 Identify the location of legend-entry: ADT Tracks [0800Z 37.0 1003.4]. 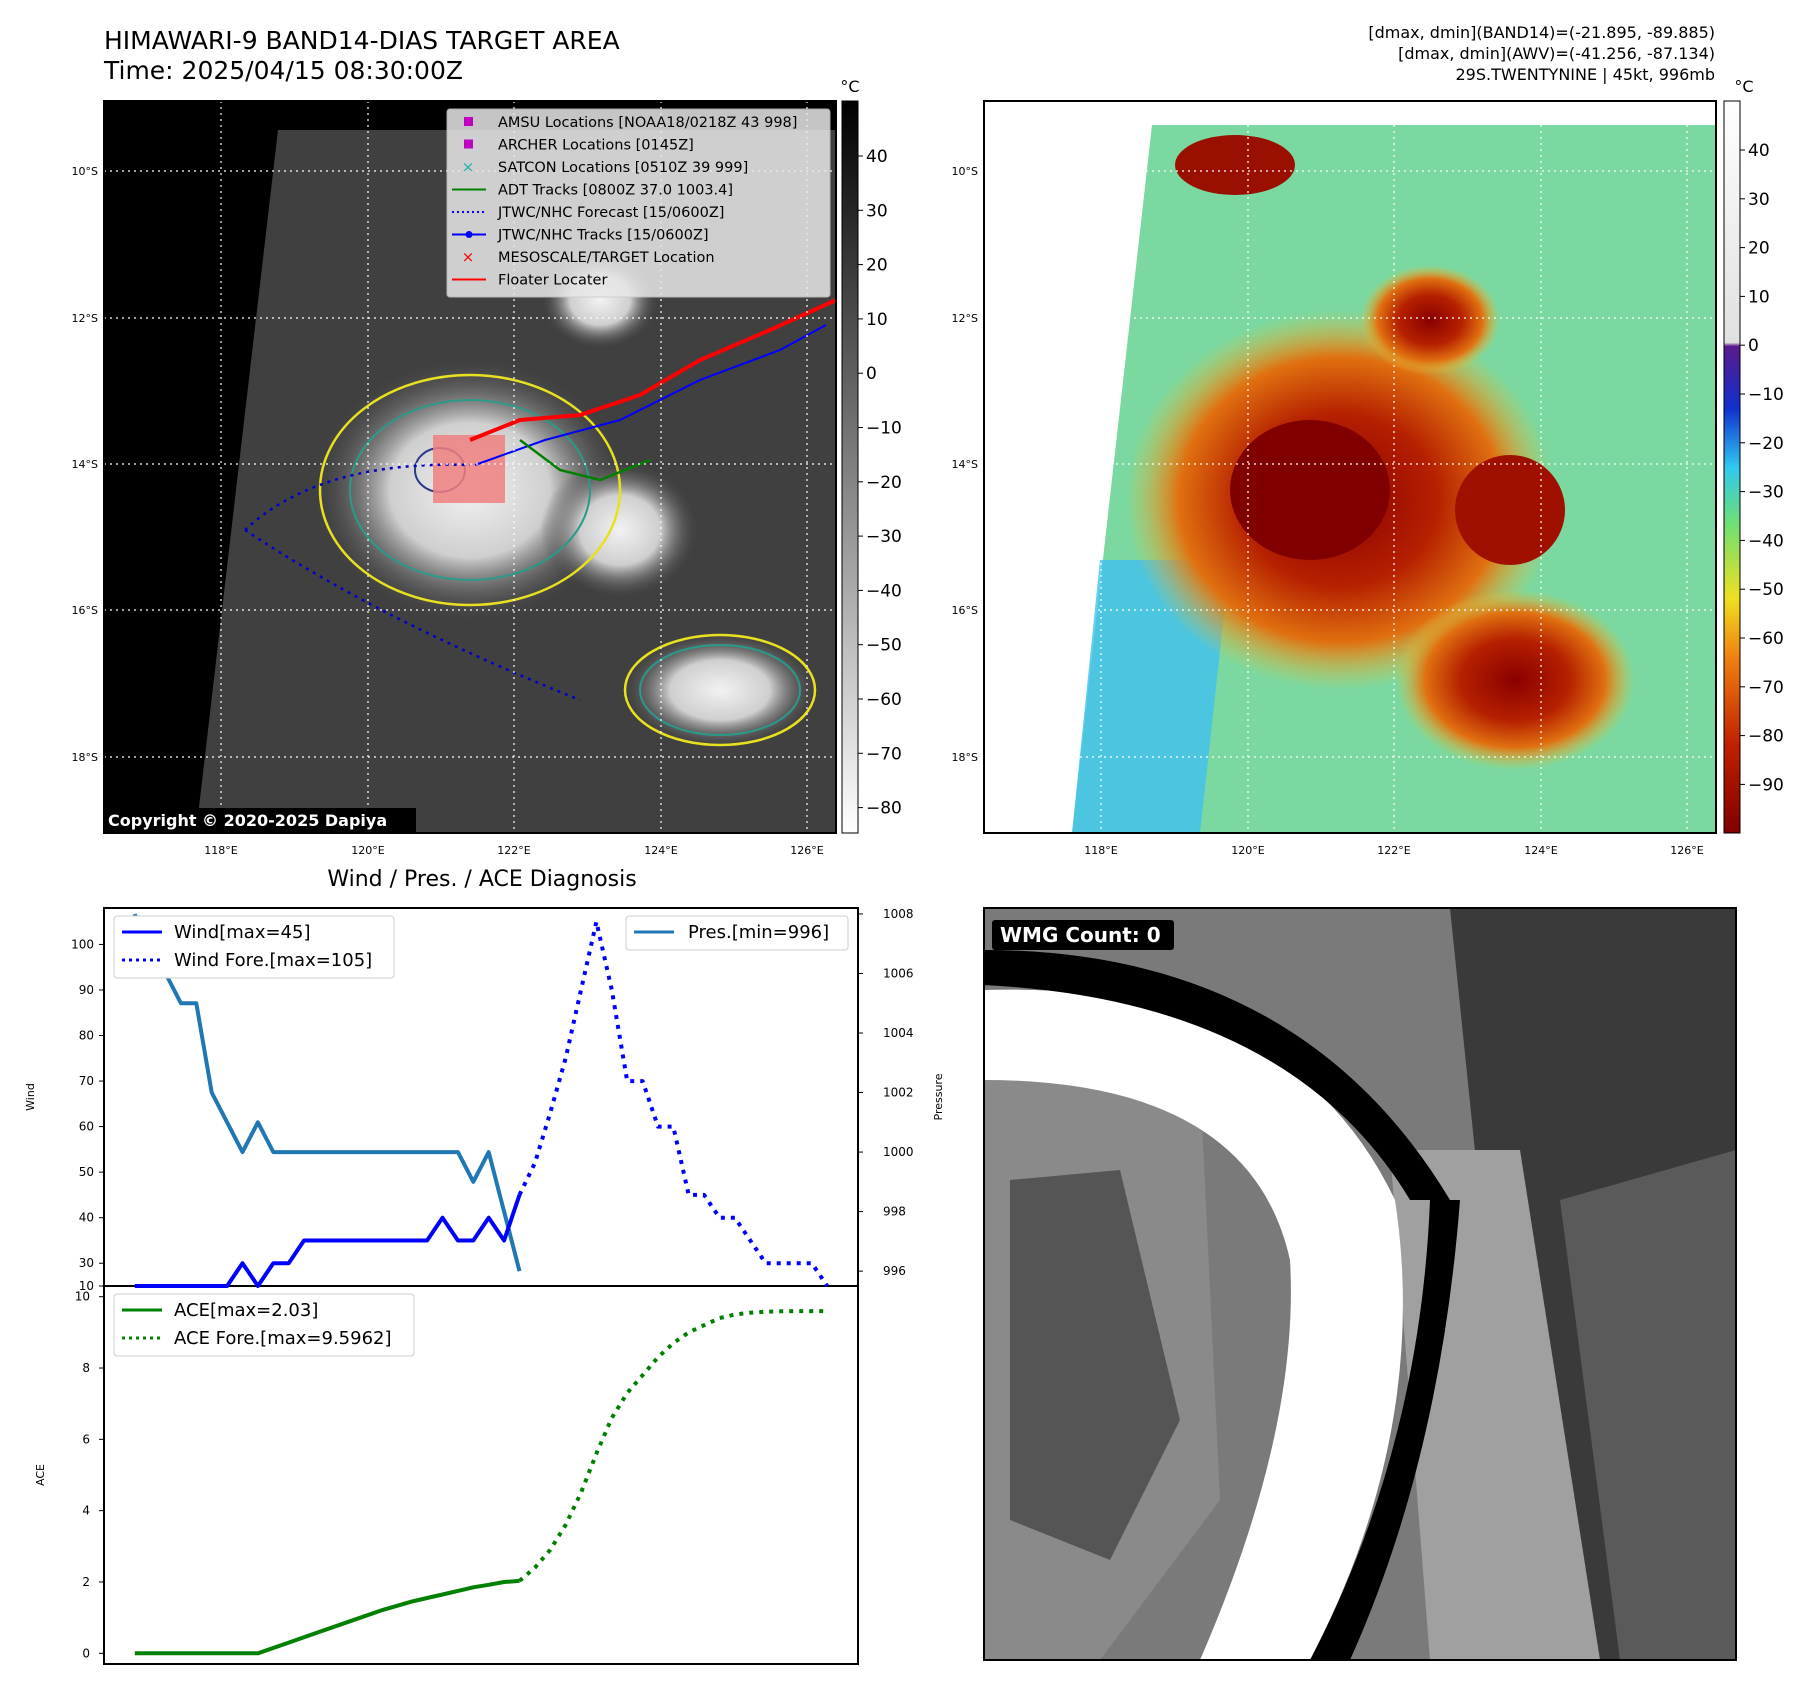
(592, 191).